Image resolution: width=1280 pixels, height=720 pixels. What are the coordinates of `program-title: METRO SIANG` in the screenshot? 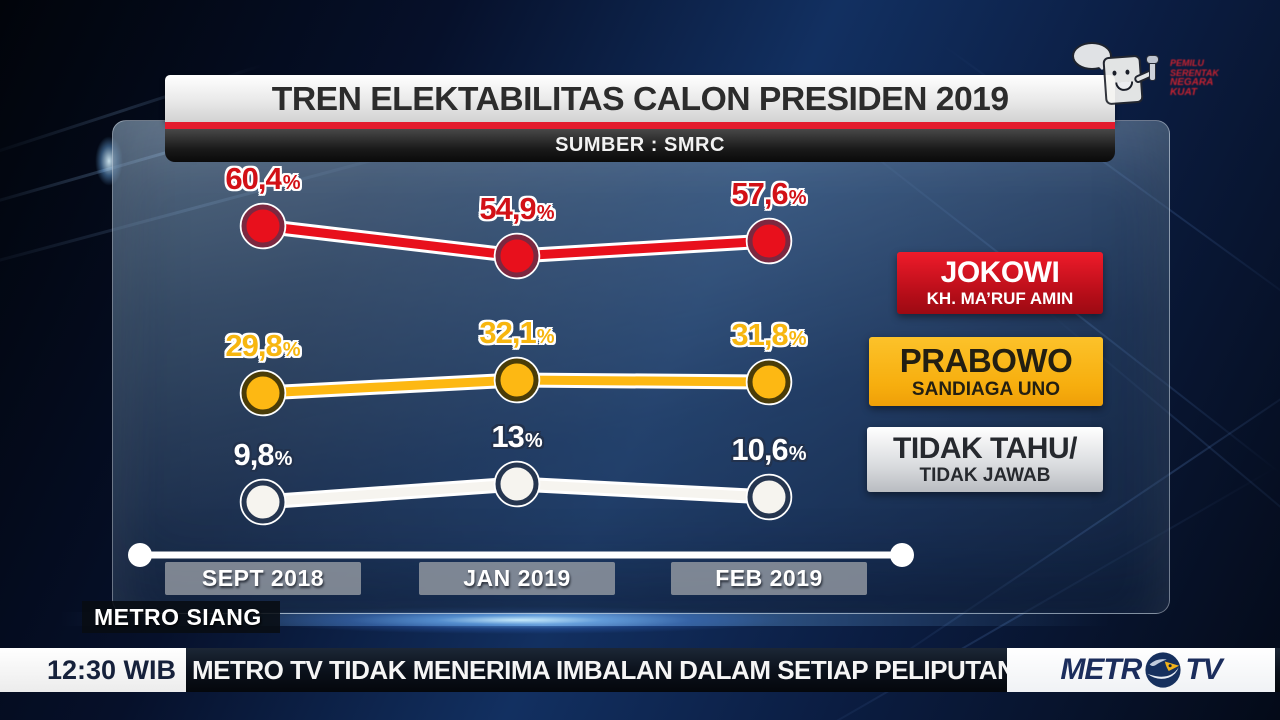 It's located at (178, 616).